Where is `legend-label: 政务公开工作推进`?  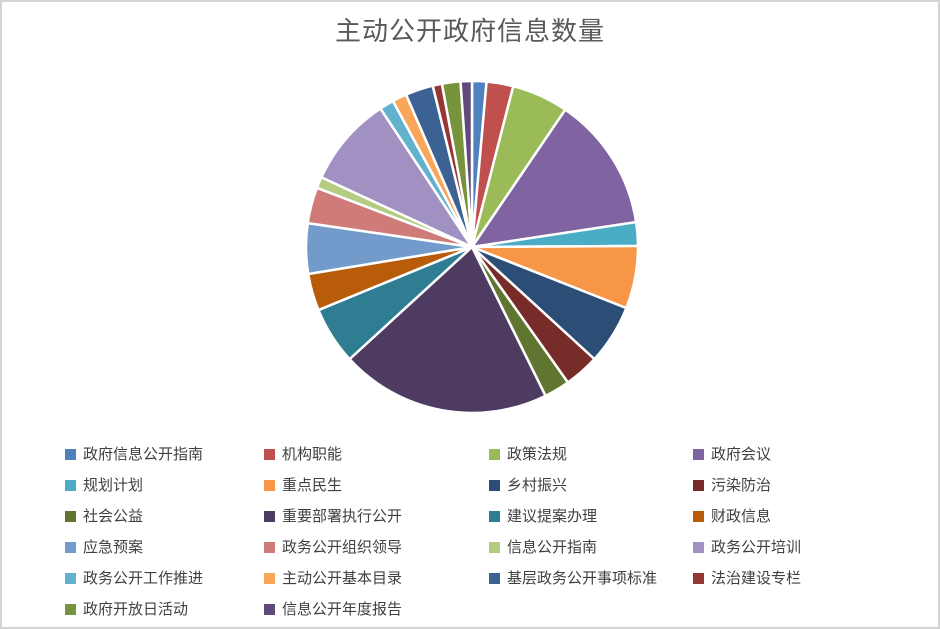 legend-label: 政务公开工作推进 is located at coordinates (143, 578).